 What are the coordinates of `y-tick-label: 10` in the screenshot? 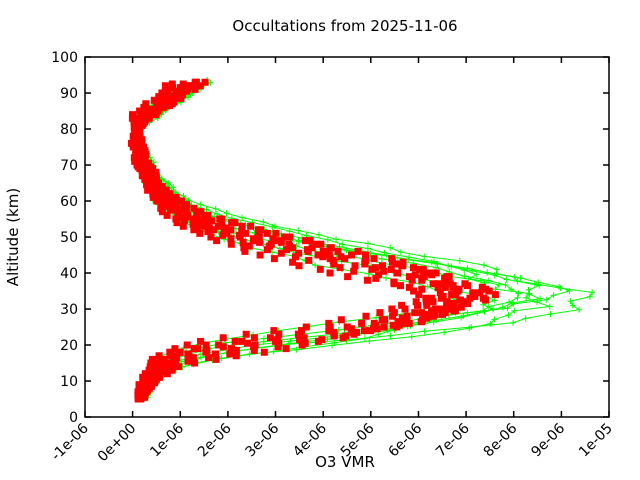 It's located at (69, 382).